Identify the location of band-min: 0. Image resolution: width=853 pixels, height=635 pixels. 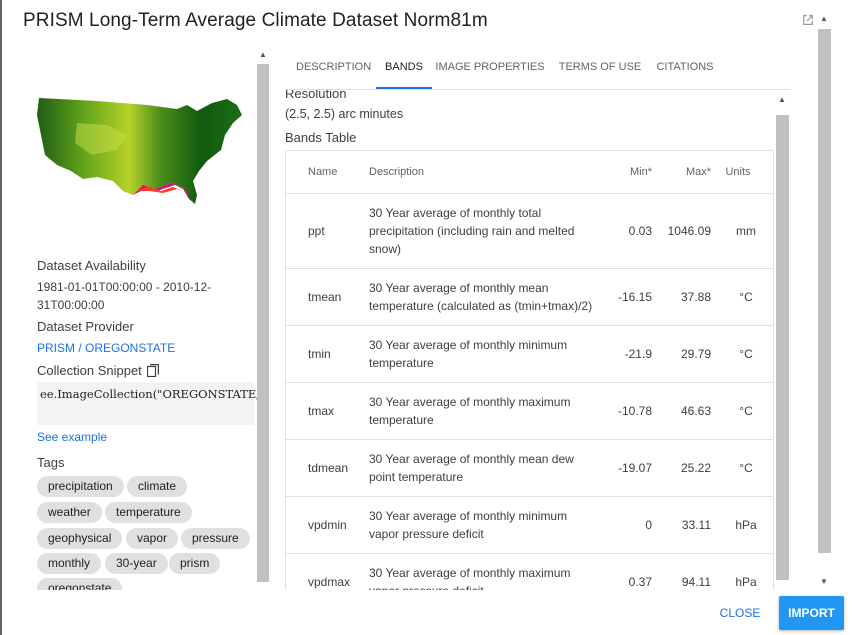
(648, 525).